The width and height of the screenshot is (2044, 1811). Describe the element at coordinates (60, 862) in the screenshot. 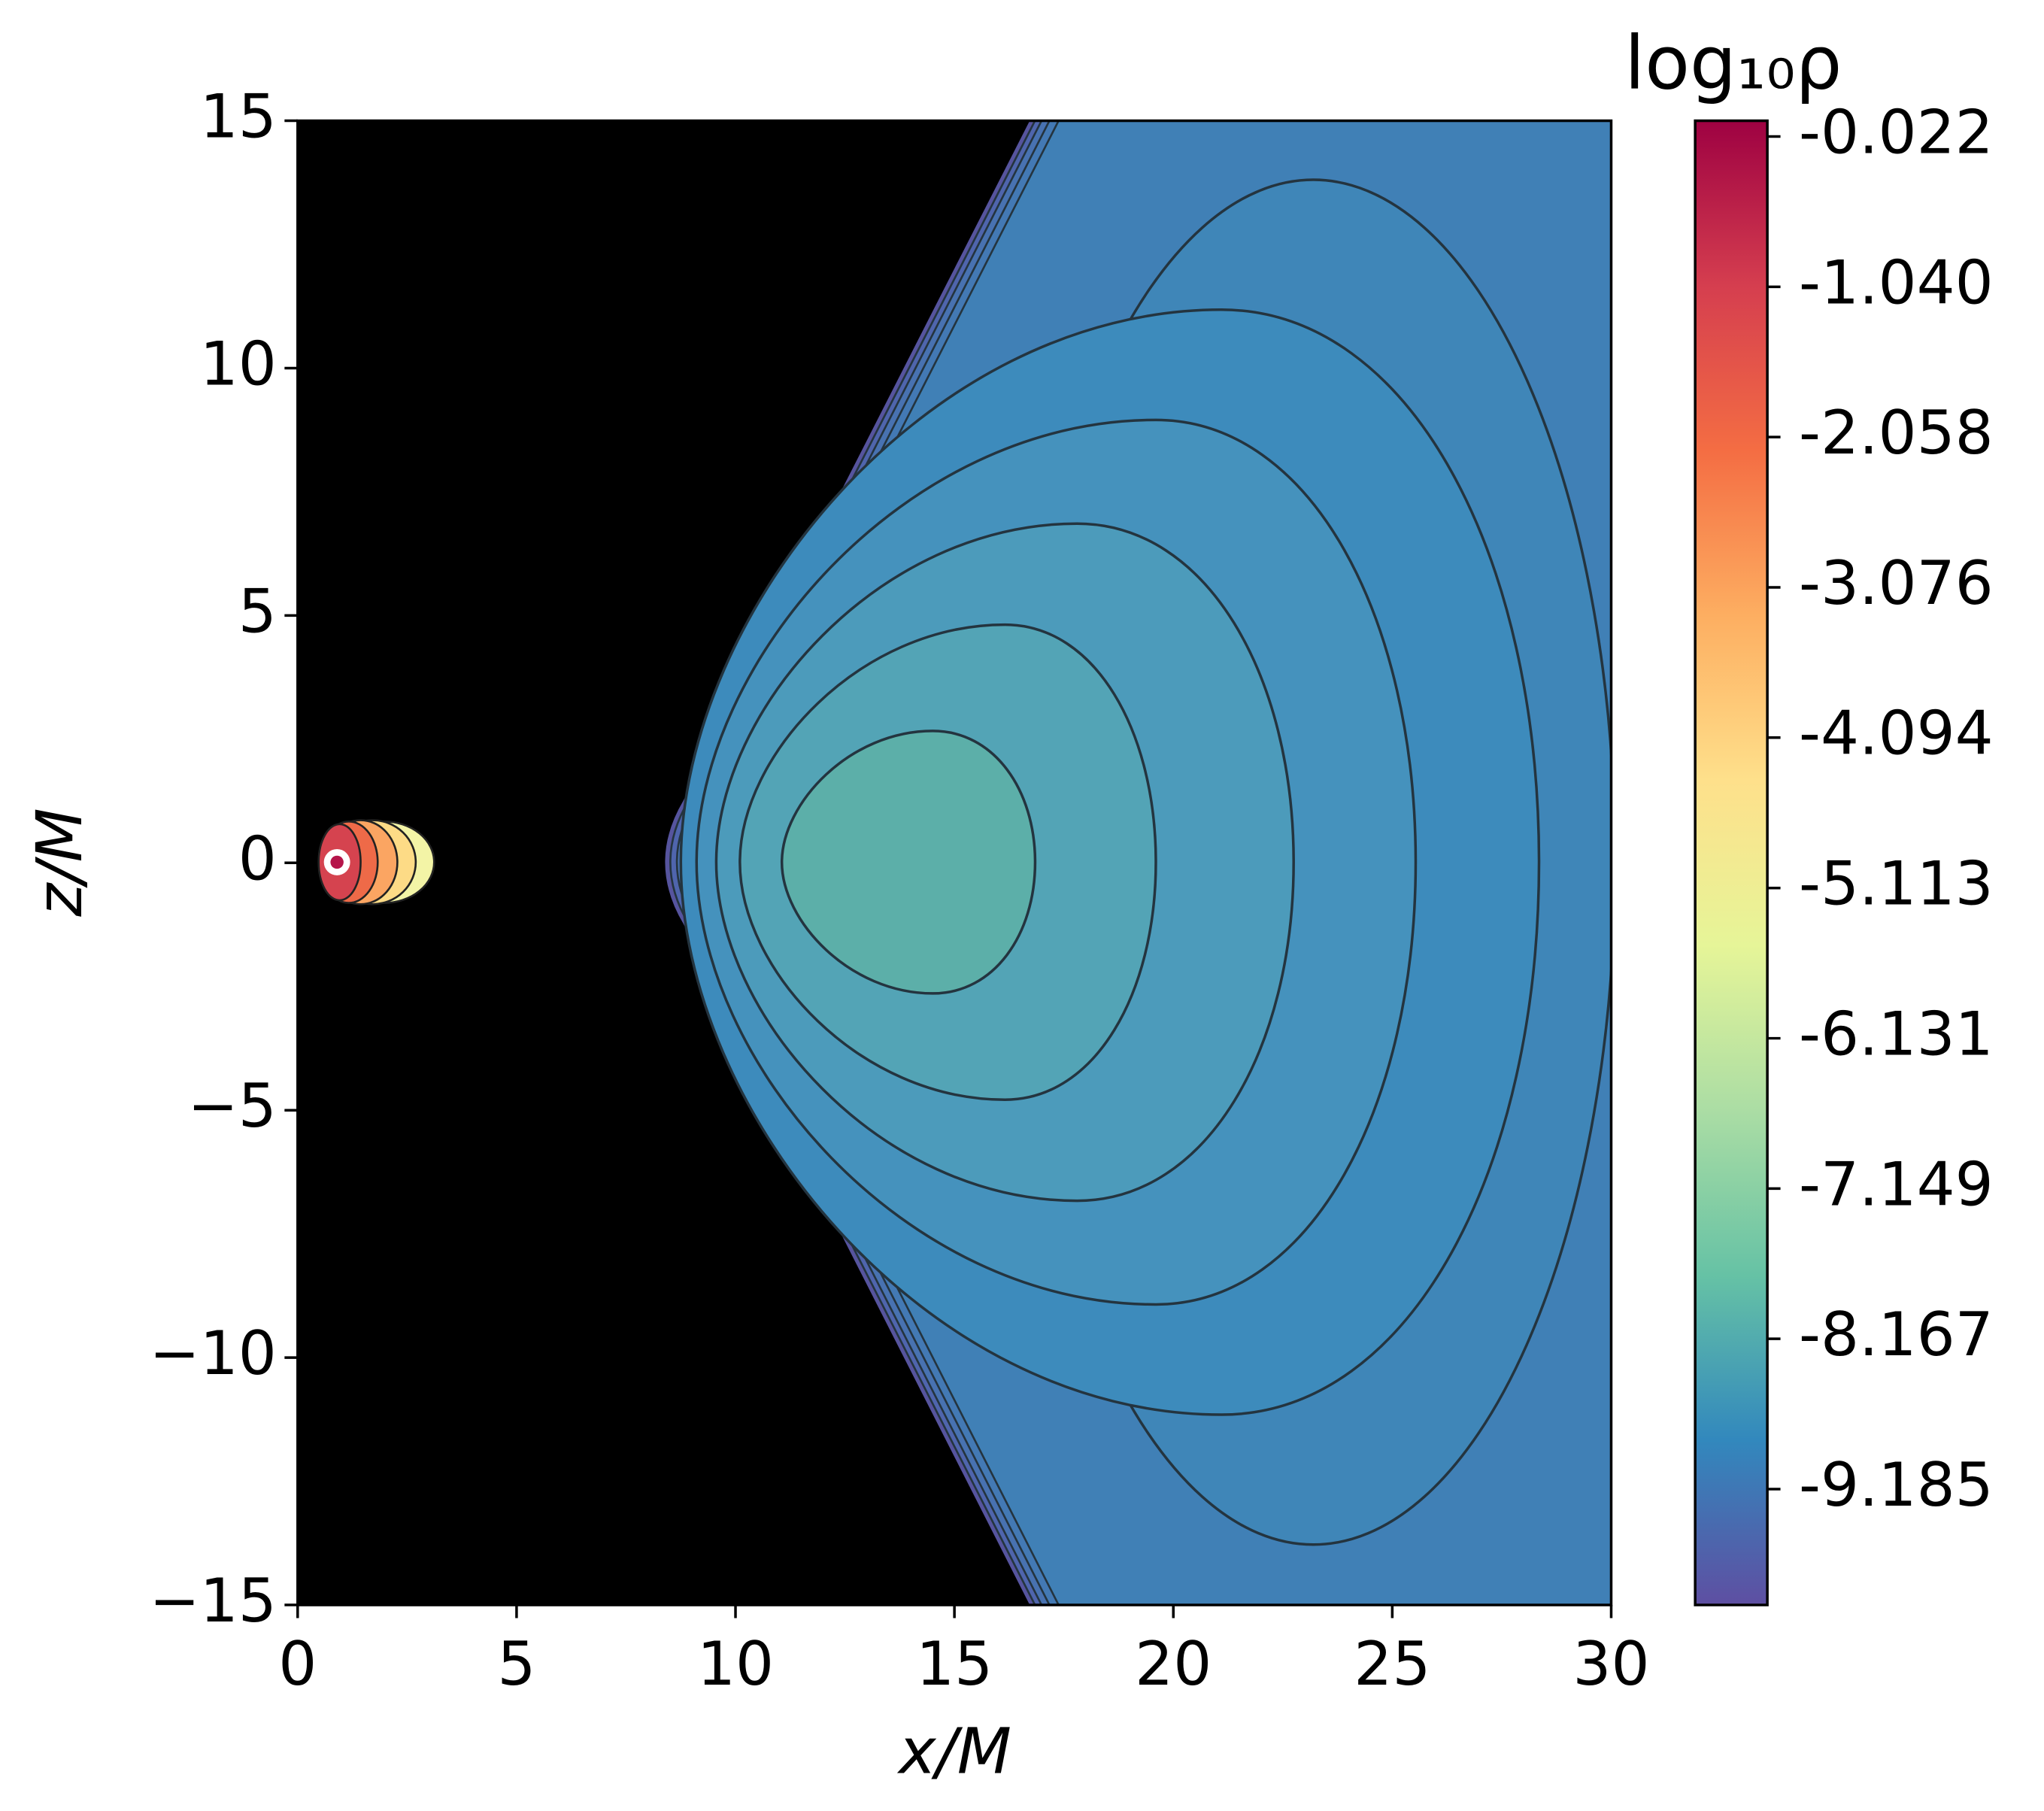

I see `y-axis-label: z/M` at that location.